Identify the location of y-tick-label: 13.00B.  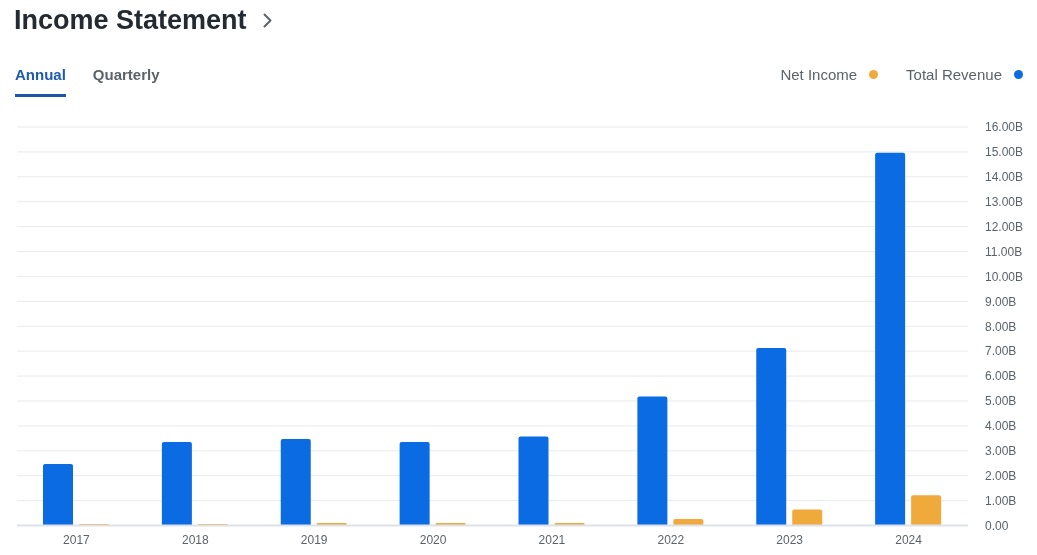
(1004, 201).